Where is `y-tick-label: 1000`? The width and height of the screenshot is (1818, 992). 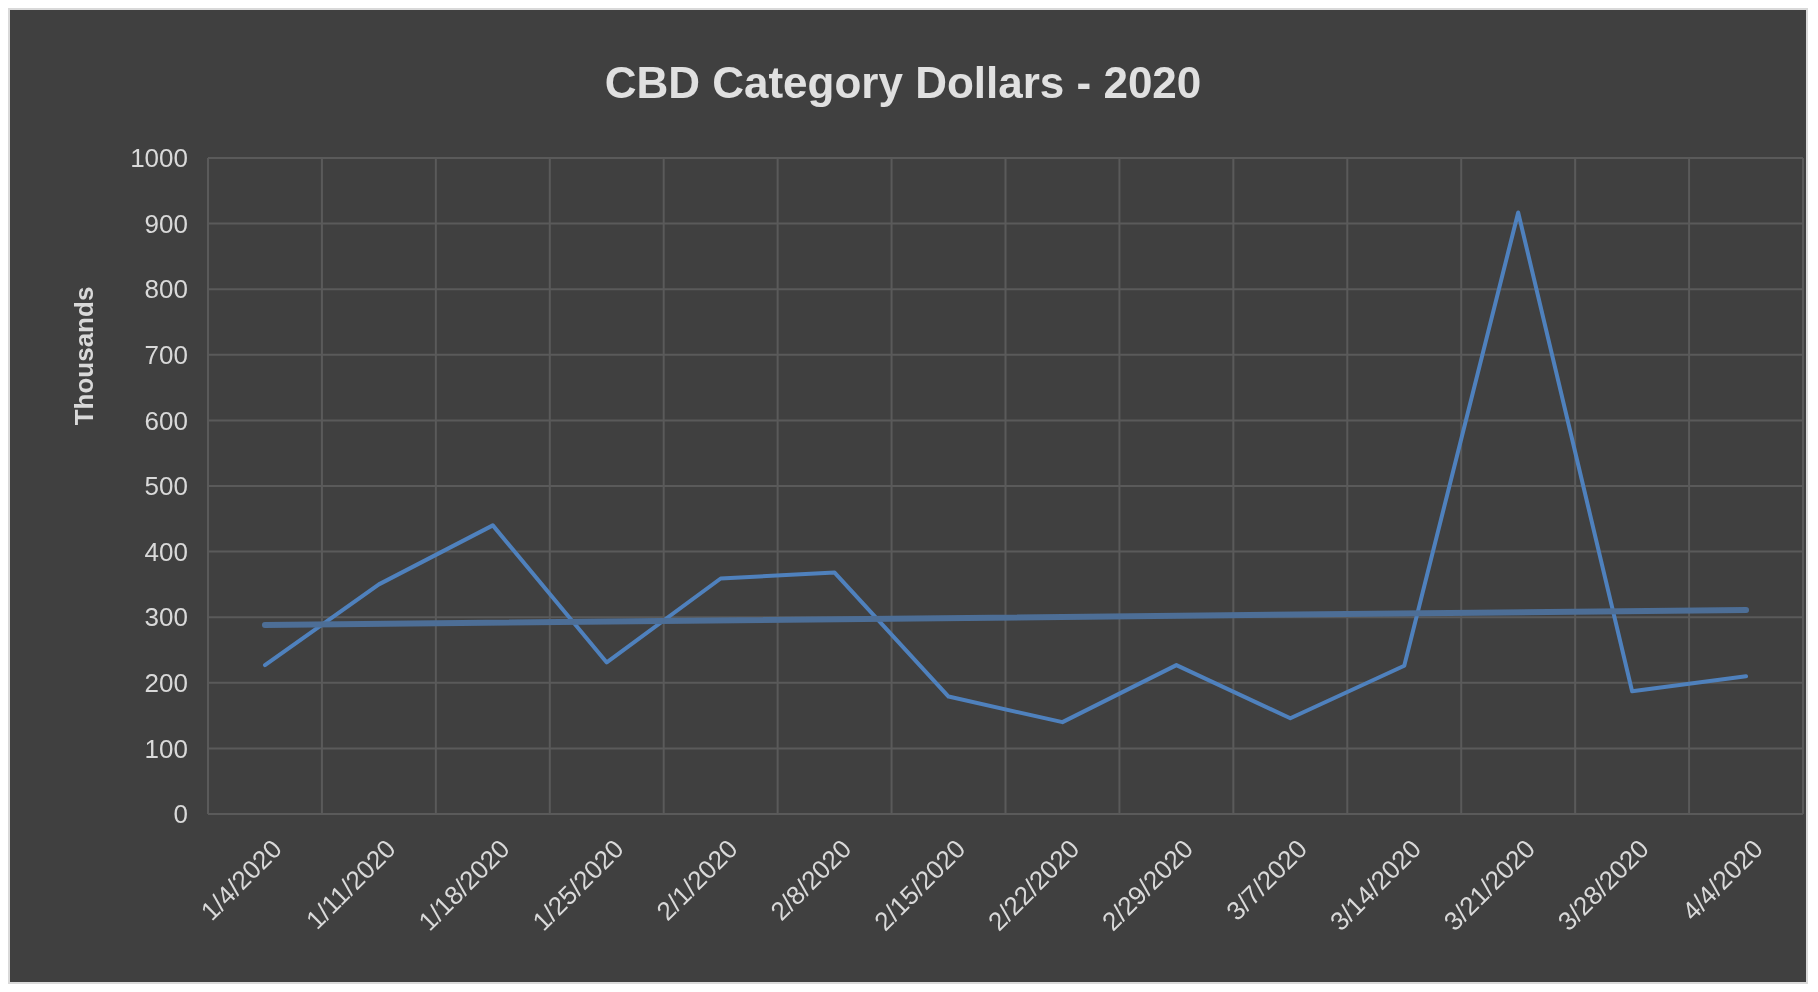
y-tick-label: 1000 is located at coordinates (159, 158).